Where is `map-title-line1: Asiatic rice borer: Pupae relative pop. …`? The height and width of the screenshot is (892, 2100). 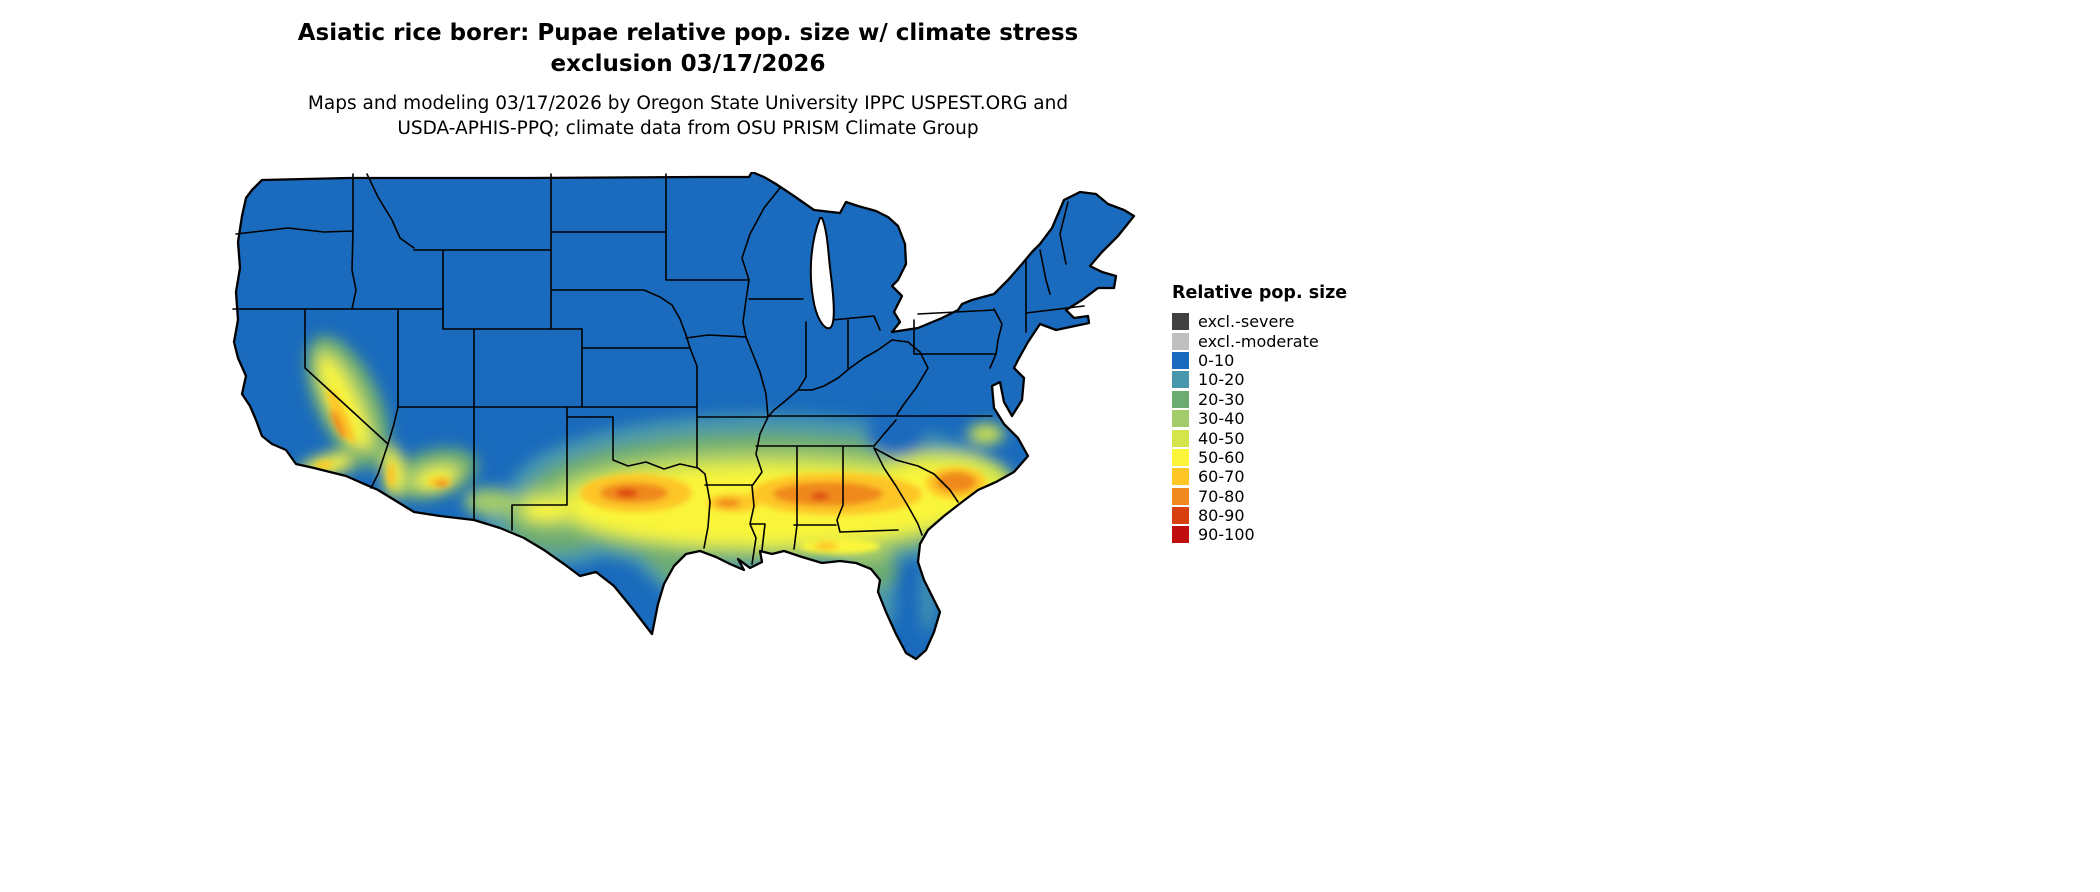 map-title-line1: Asiatic rice borer: Pupae relative pop. … is located at coordinates (688, 33).